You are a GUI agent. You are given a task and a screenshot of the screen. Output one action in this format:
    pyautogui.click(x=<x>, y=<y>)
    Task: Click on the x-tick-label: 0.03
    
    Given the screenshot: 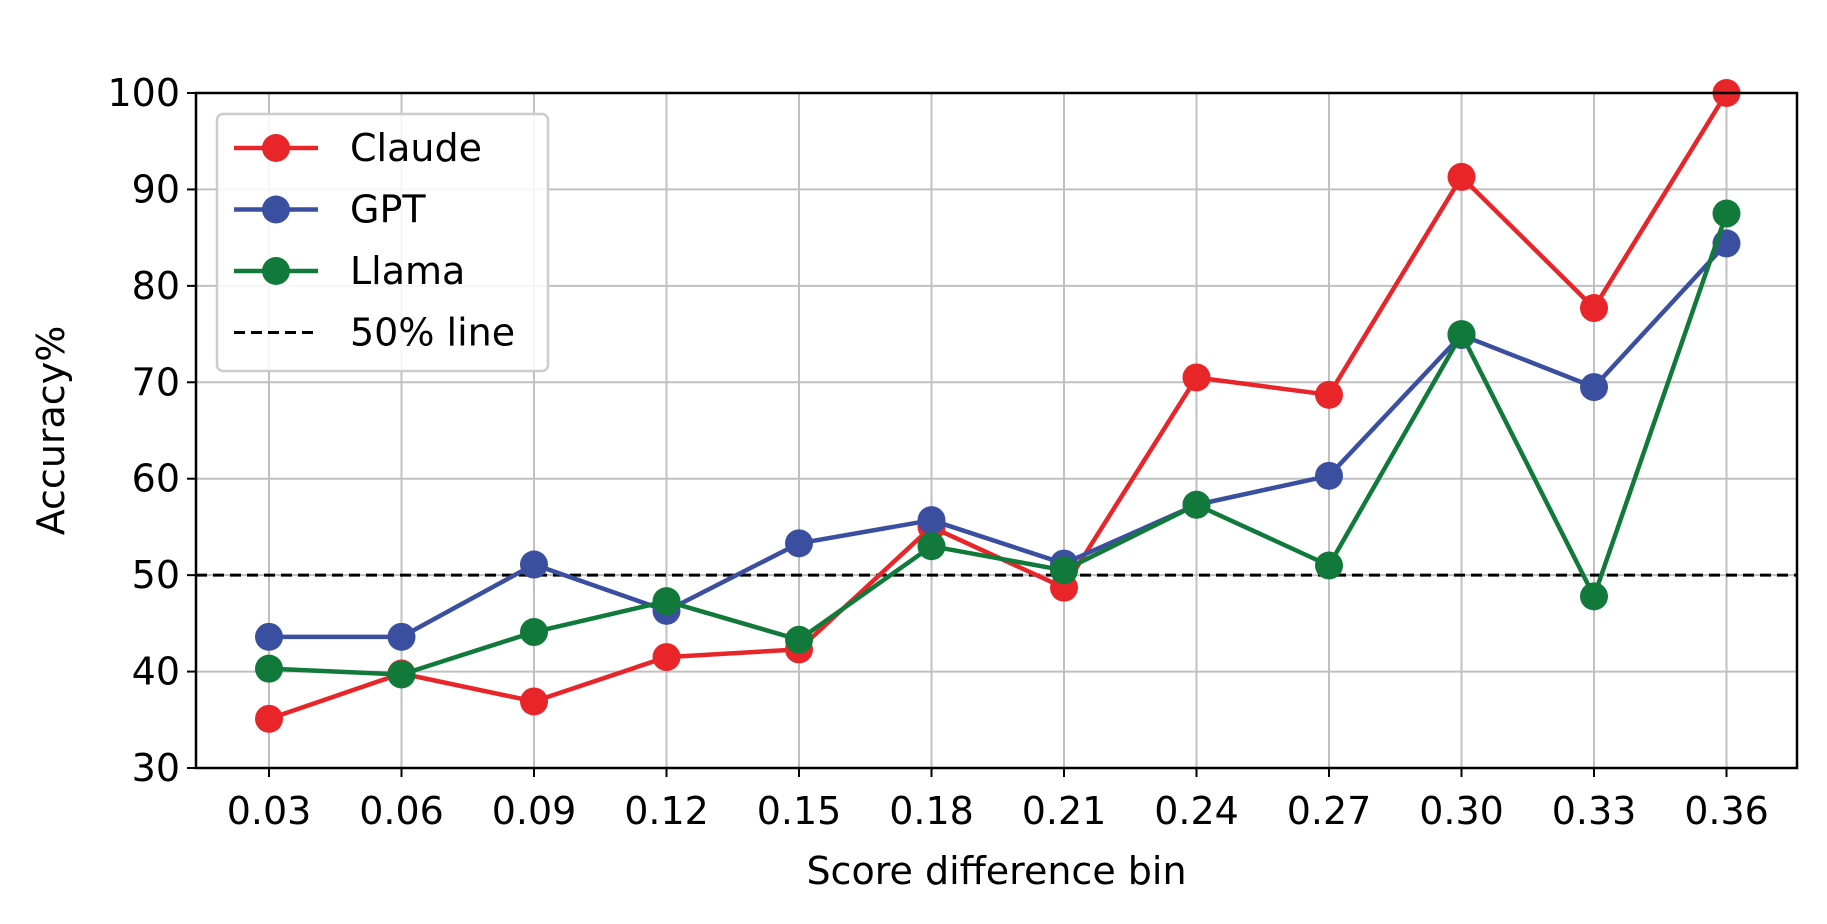 What is the action you would take?
    pyautogui.click(x=269, y=811)
    